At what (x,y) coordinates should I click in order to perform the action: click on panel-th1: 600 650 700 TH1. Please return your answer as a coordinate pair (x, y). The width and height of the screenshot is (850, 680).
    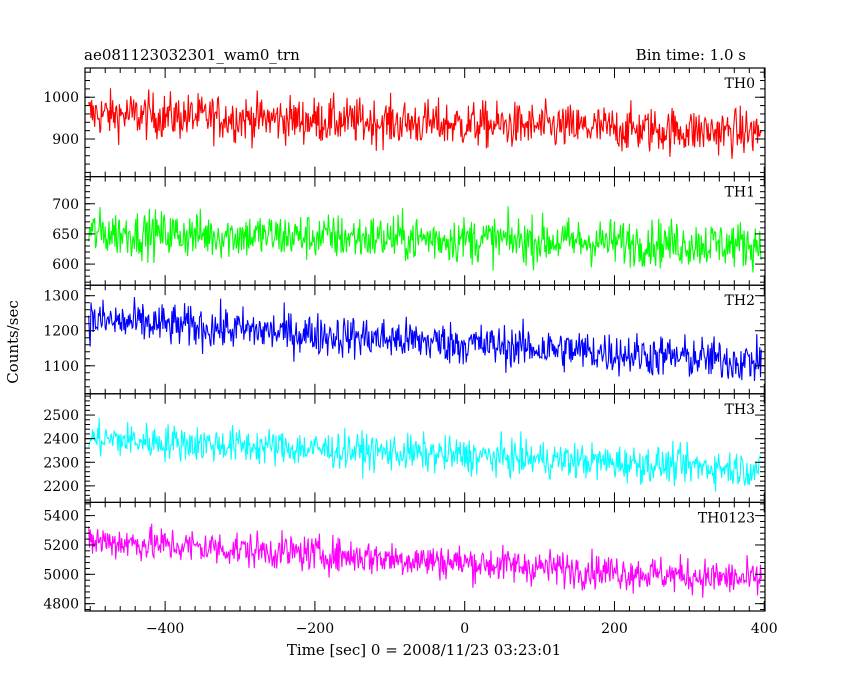
    Looking at the image, I should click on (409, 231).